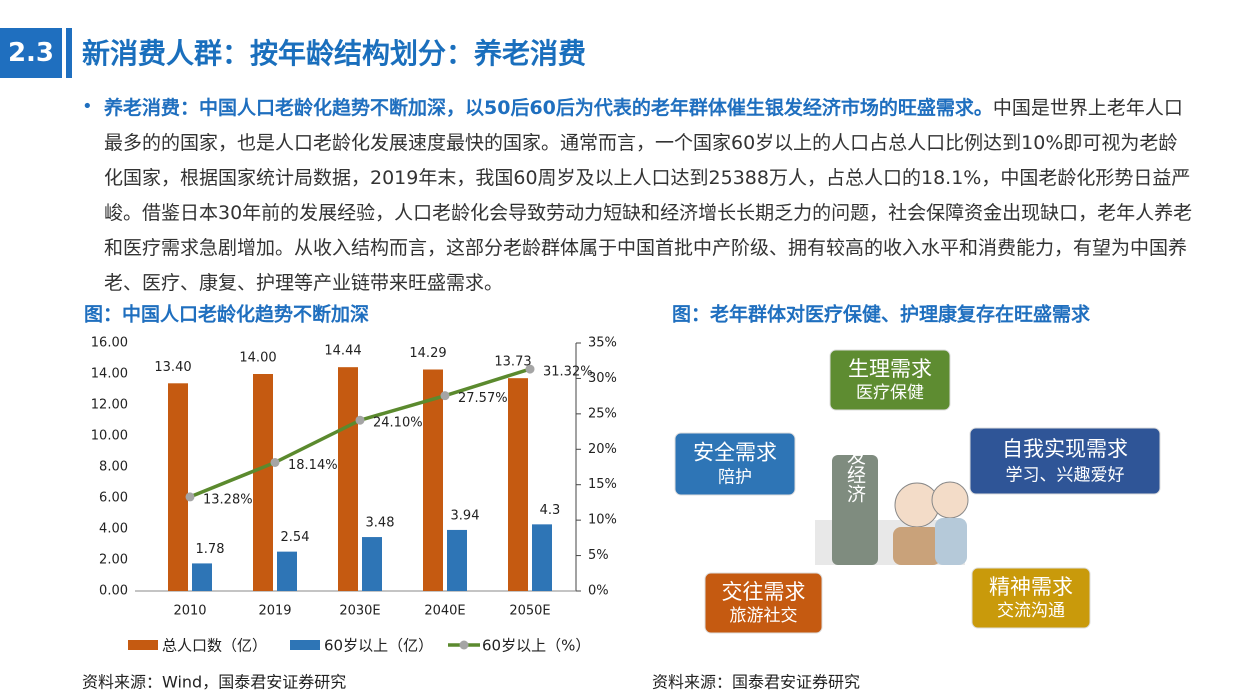  I want to click on y2-tick-label: 5%, so click(598, 555).